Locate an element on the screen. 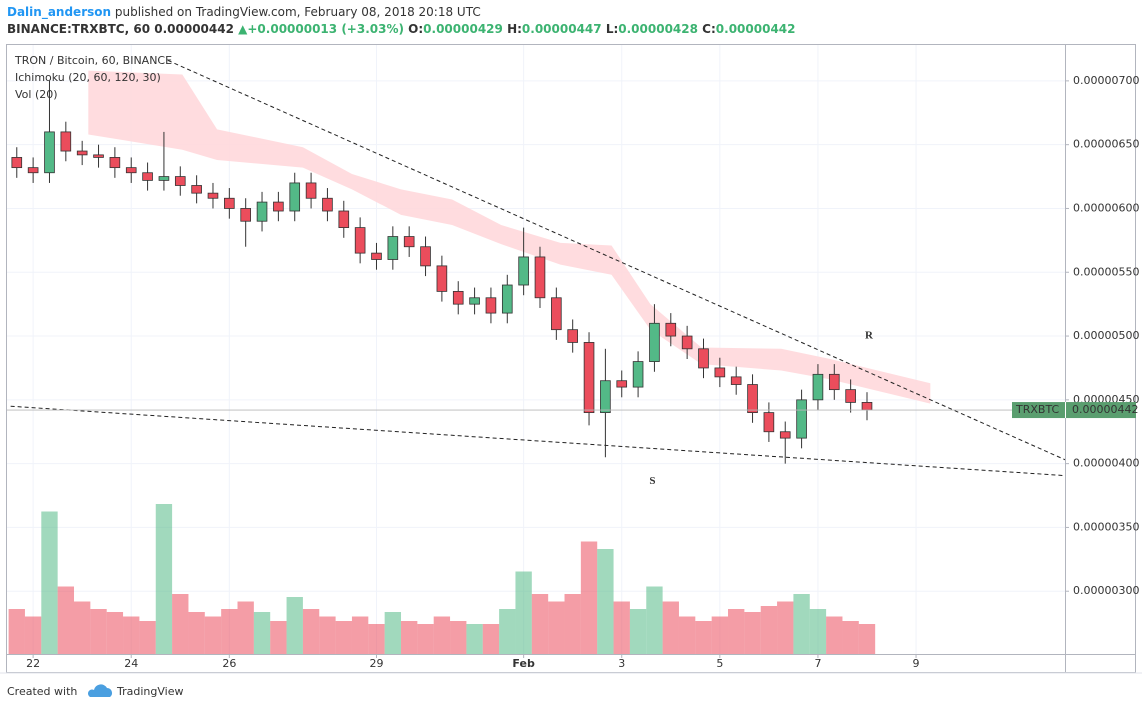 Image resolution: width=1142 pixels, height=710 pixels. legend-item: Vol (20) is located at coordinates (36, 94).